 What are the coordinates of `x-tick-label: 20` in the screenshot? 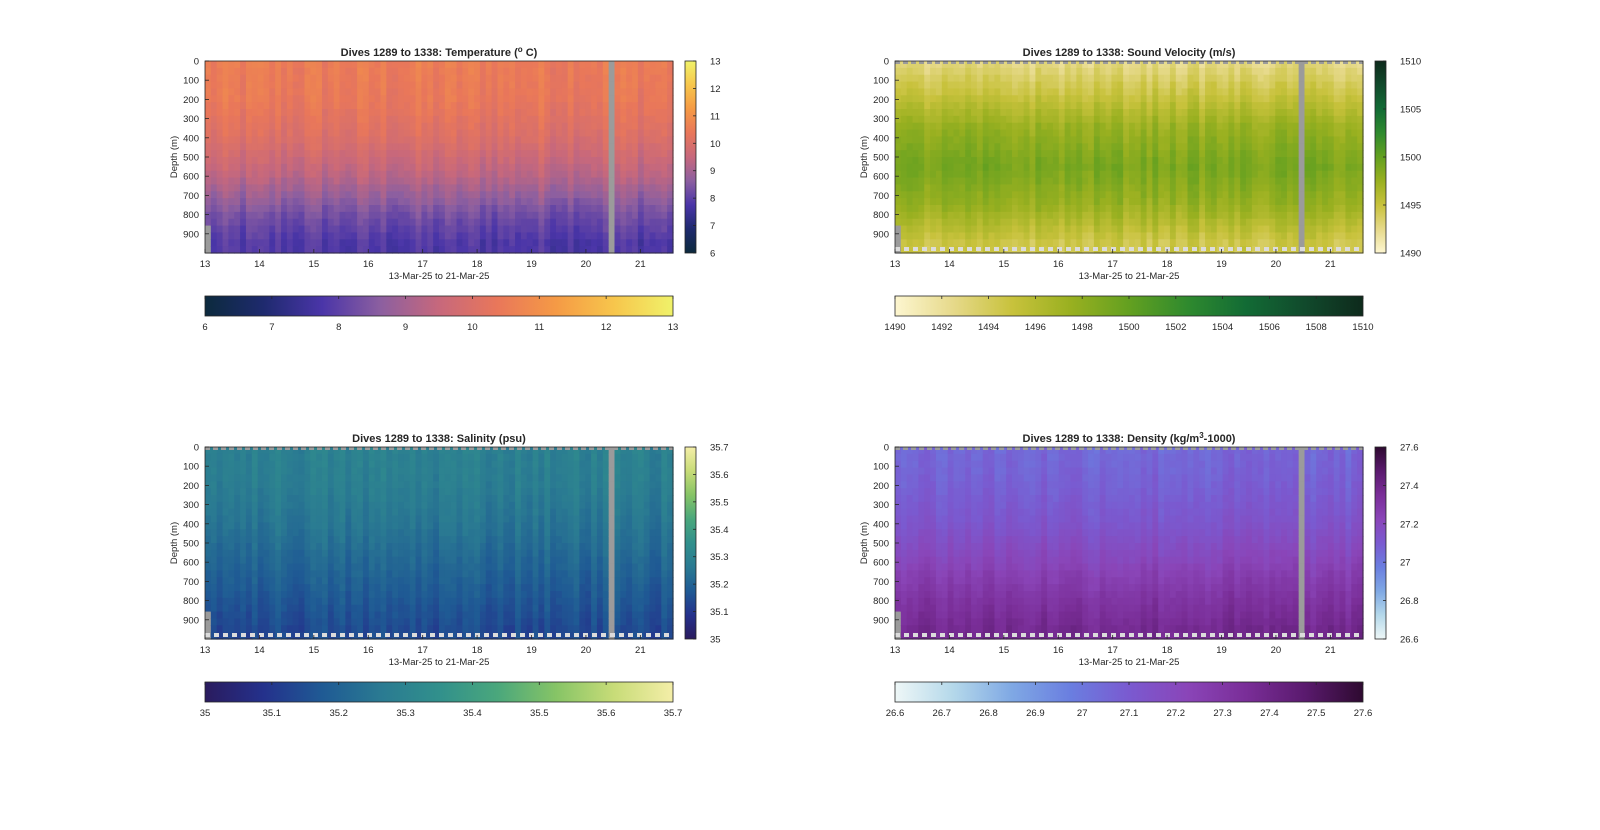 It's located at (1276, 264).